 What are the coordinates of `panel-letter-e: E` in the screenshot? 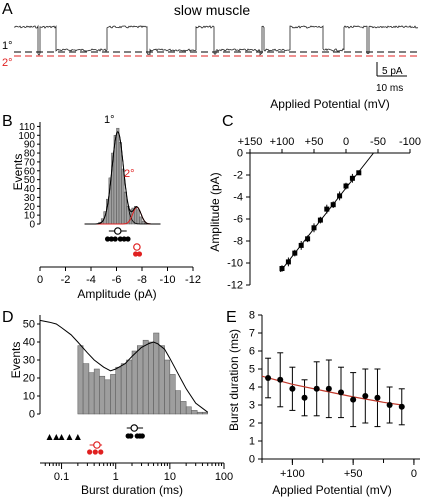 It's located at (231, 317).